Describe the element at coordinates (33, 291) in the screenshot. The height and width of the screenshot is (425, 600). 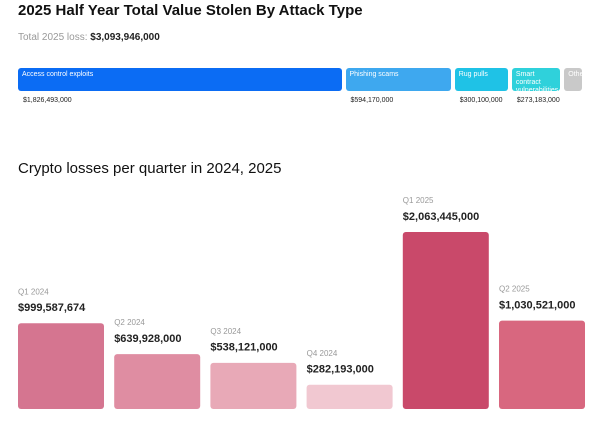
I see `category-label: Q1 2024` at that location.